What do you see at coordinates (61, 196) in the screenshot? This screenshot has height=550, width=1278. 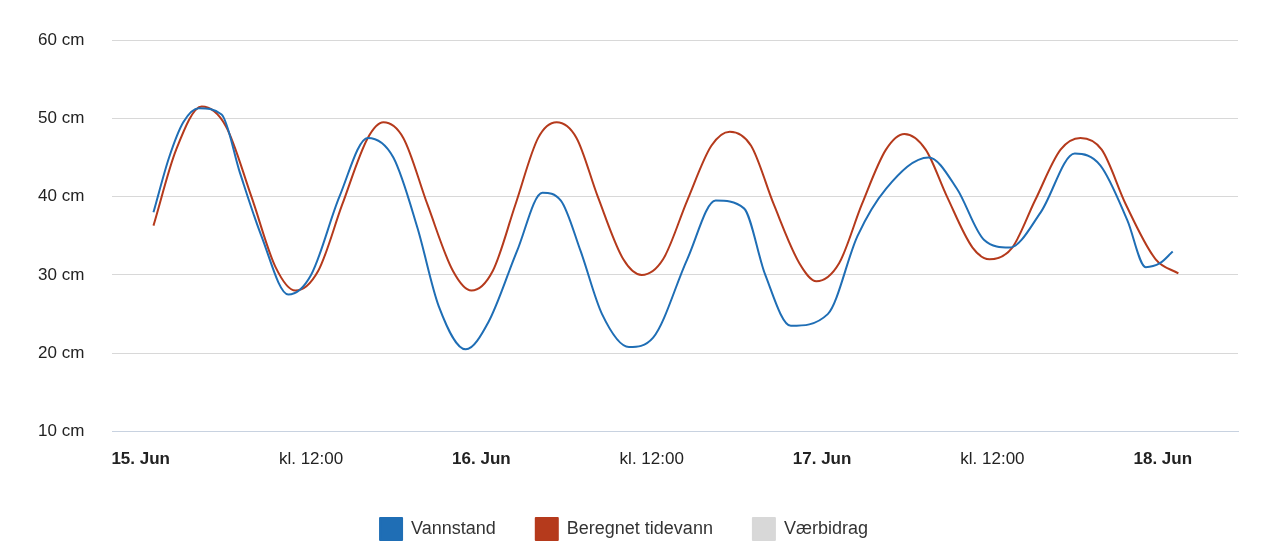 I see `y-tick-label: 40 cm` at bounding box center [61, 196].